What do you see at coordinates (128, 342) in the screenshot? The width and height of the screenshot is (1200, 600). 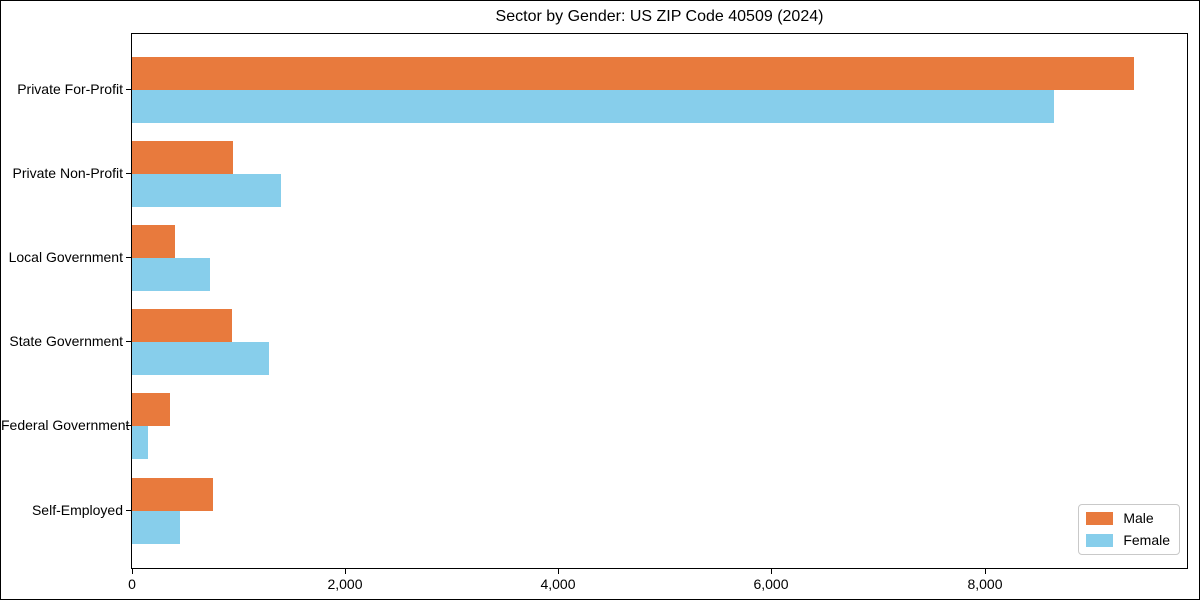 I see `y-tick-mark-state-government` at bounding box center [128, 342].